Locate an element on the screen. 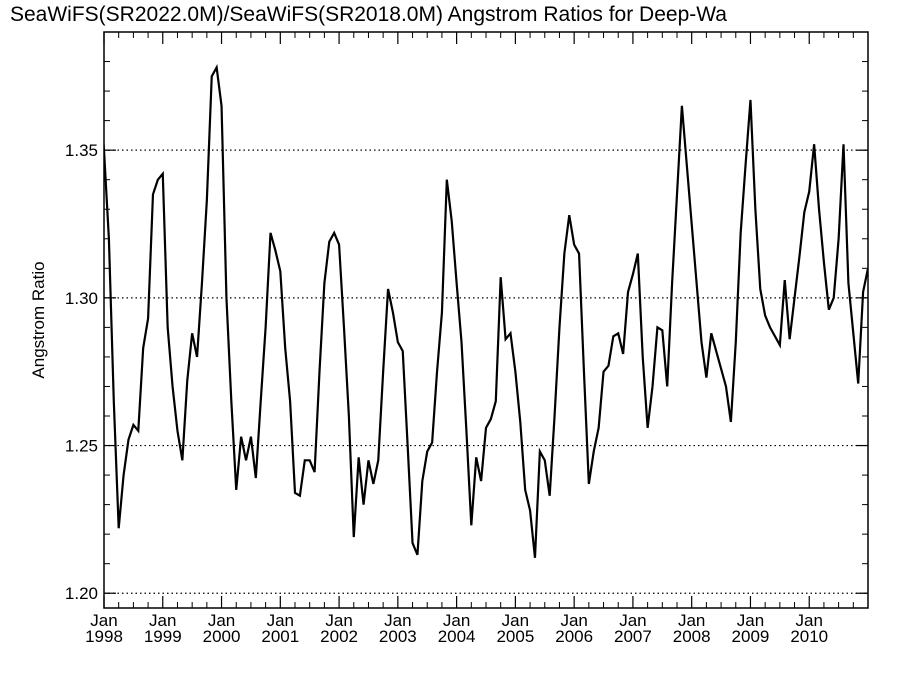 This screenshot has height=675, width=900. y-tick-label: 1.25 is located at coordinates (81, 446).